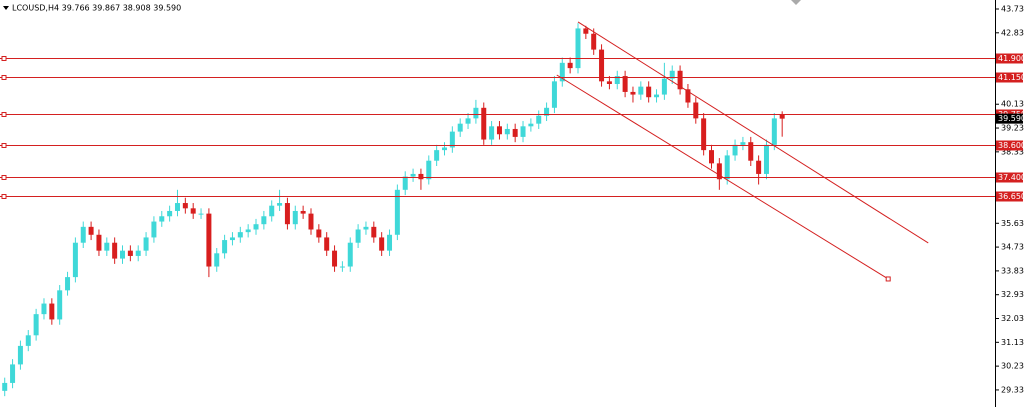  I want to click on chart-title: LCOUSD,H4 39.766 39.867 38.908 39.590, so click(96, 8).